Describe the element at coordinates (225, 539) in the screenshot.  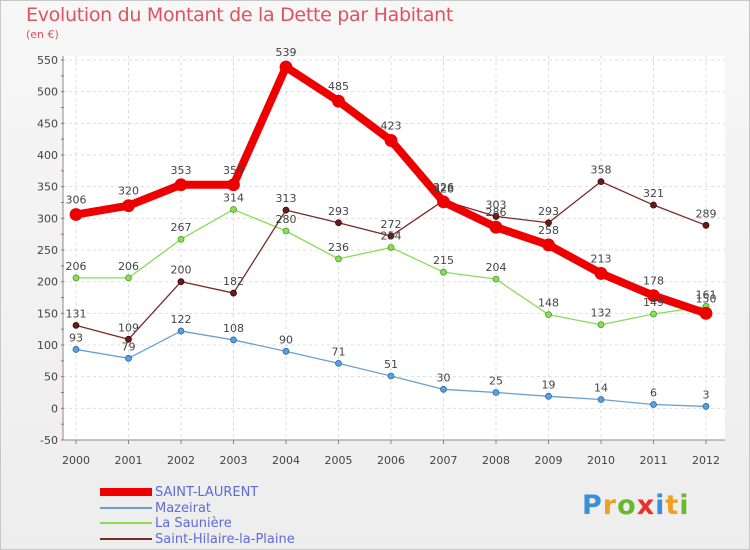
I see `legend-label: Saint-Hilaire-la-Plaine` at that location.